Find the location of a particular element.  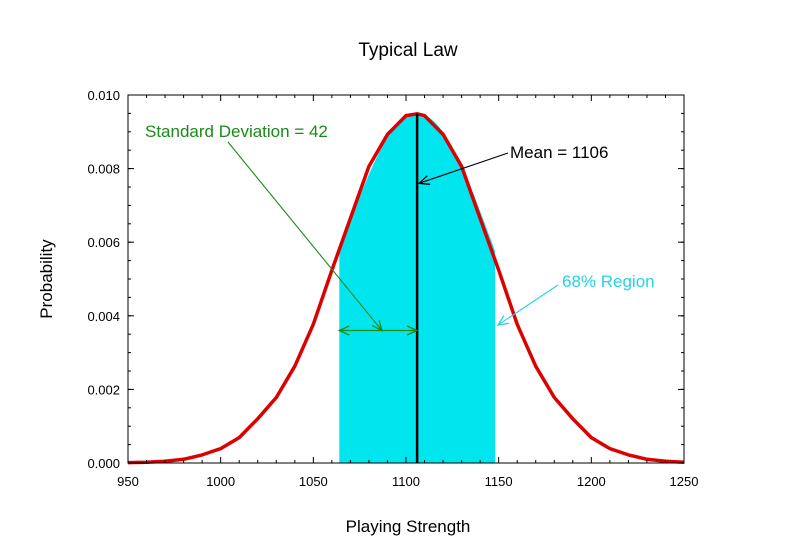

y-tick-label: 0.006 is located at coordinates (103, 242).